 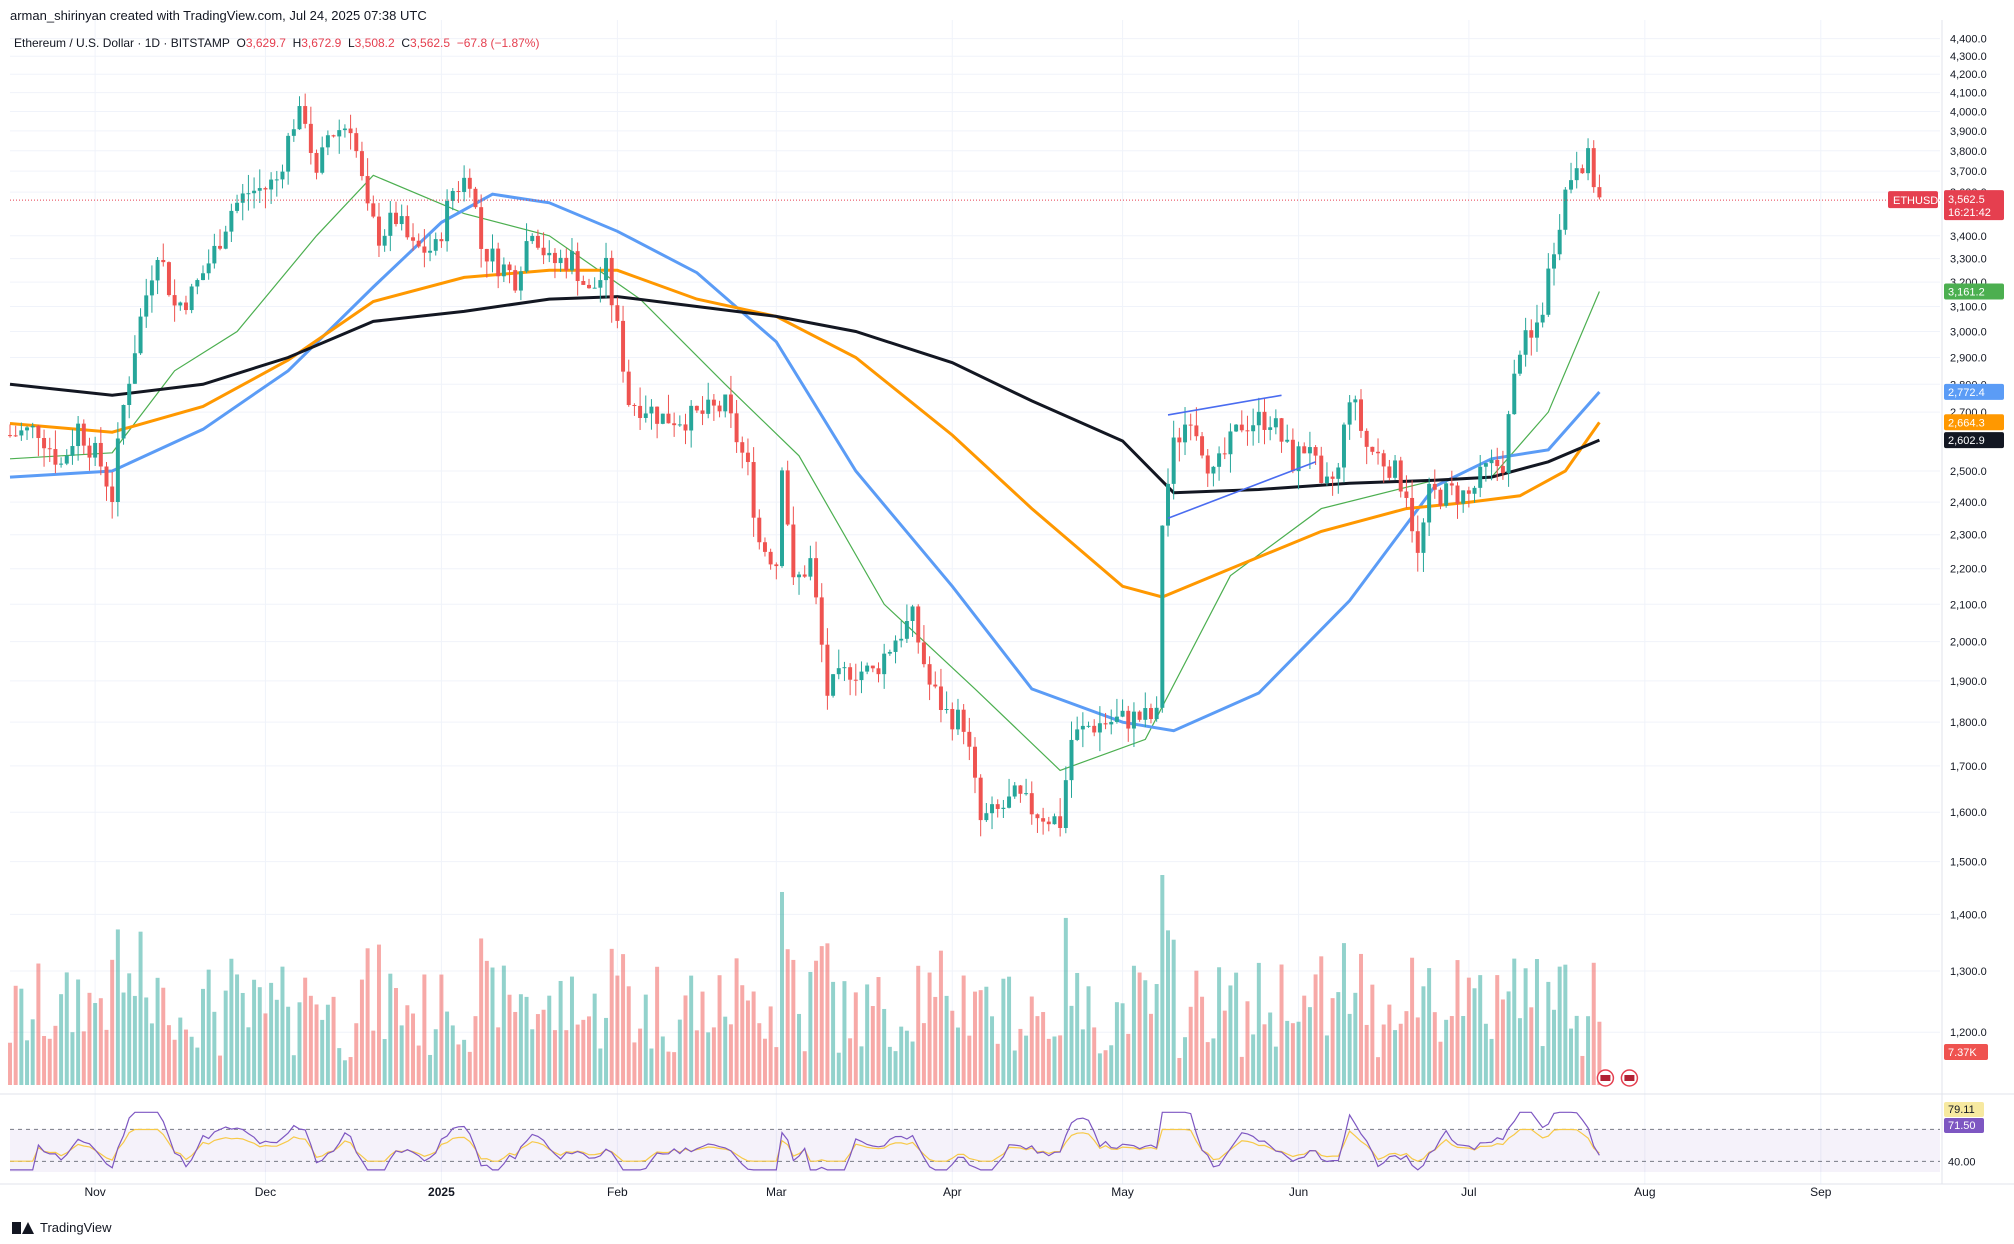 What do you see at coordinates (1968, 172) in the screenshot?
I see `y-tick-label: 3,700.0` at bounding box center [1968, 172].